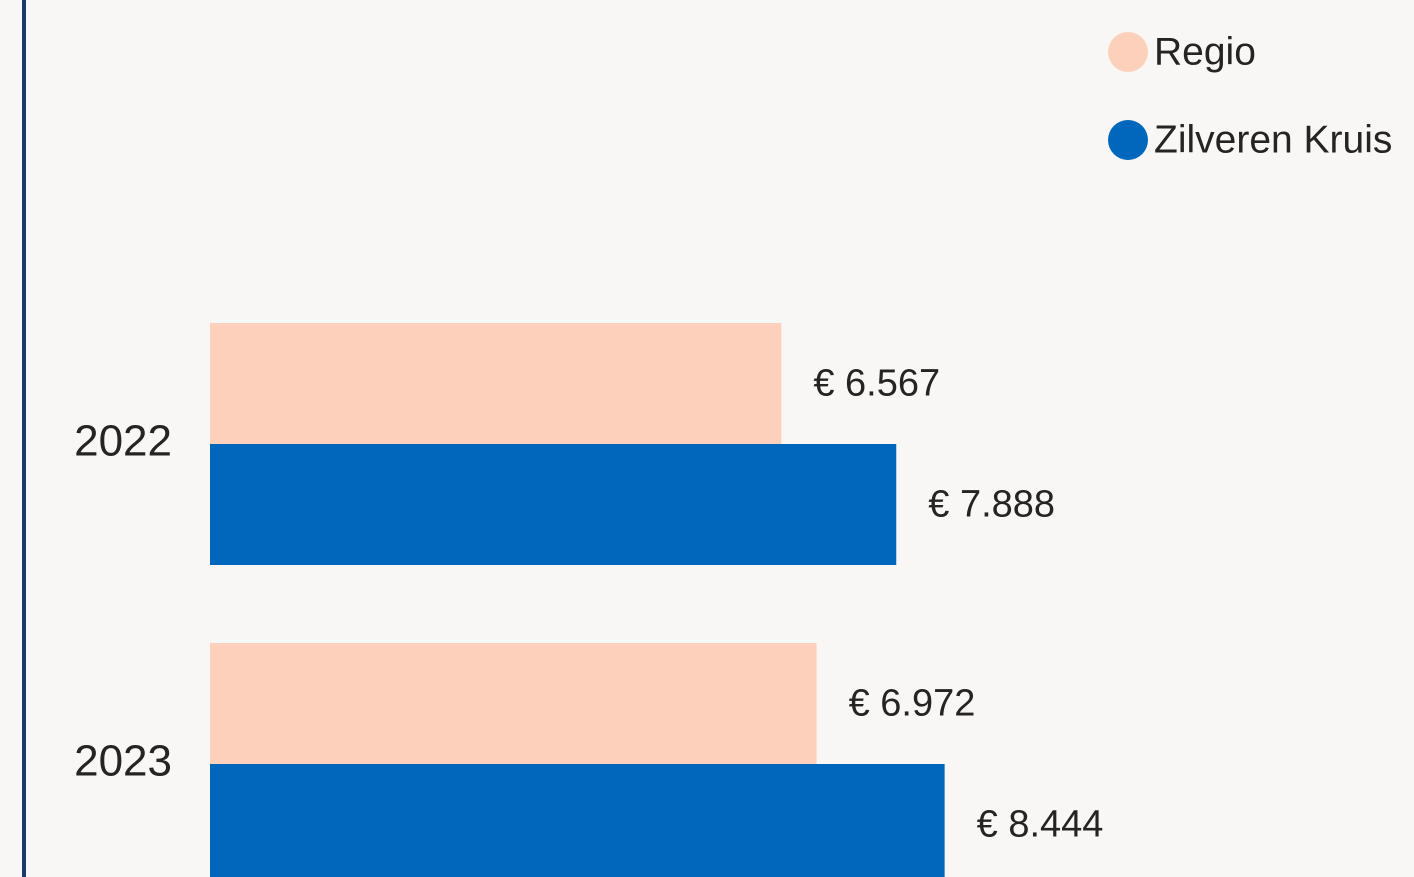 This screenshot has width=1414, height=877. Describe the element at coordinates (1273, 139) in the screenshot. I see `legend-label: Zilveren Kruis` at that location.